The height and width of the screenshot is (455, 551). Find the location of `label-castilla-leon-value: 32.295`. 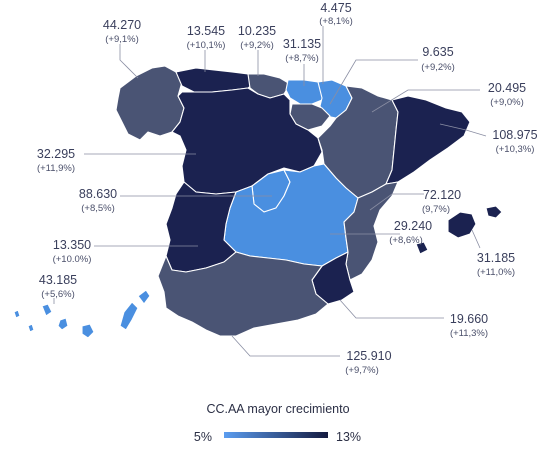

label-castilla-leon-value: 32.295 is located at coordinates (56, 154).